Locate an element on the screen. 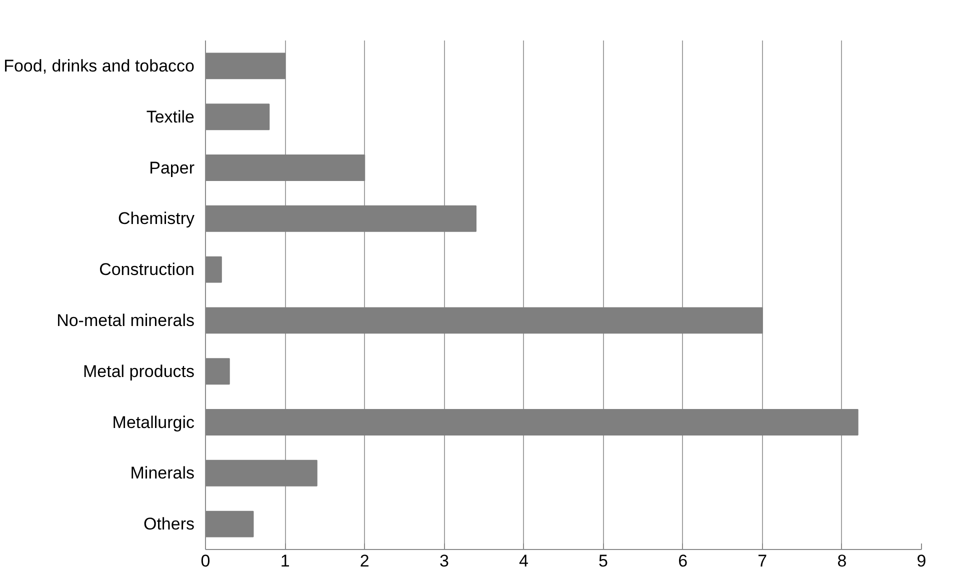 The image size is (956, 579). x-tick-label: 3 is located at coordinates (444, 561).